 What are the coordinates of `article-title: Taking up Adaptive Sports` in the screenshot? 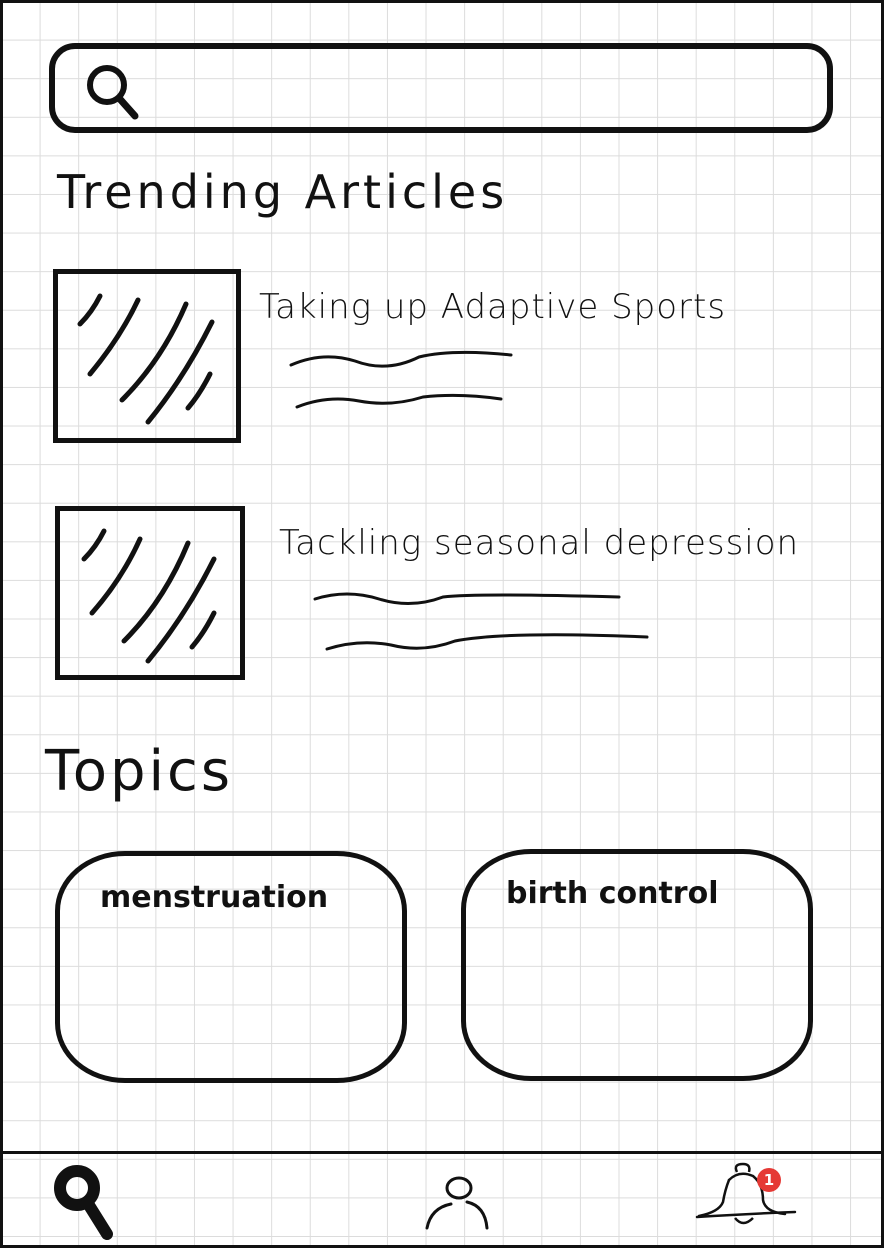 It's located at (493, 307).